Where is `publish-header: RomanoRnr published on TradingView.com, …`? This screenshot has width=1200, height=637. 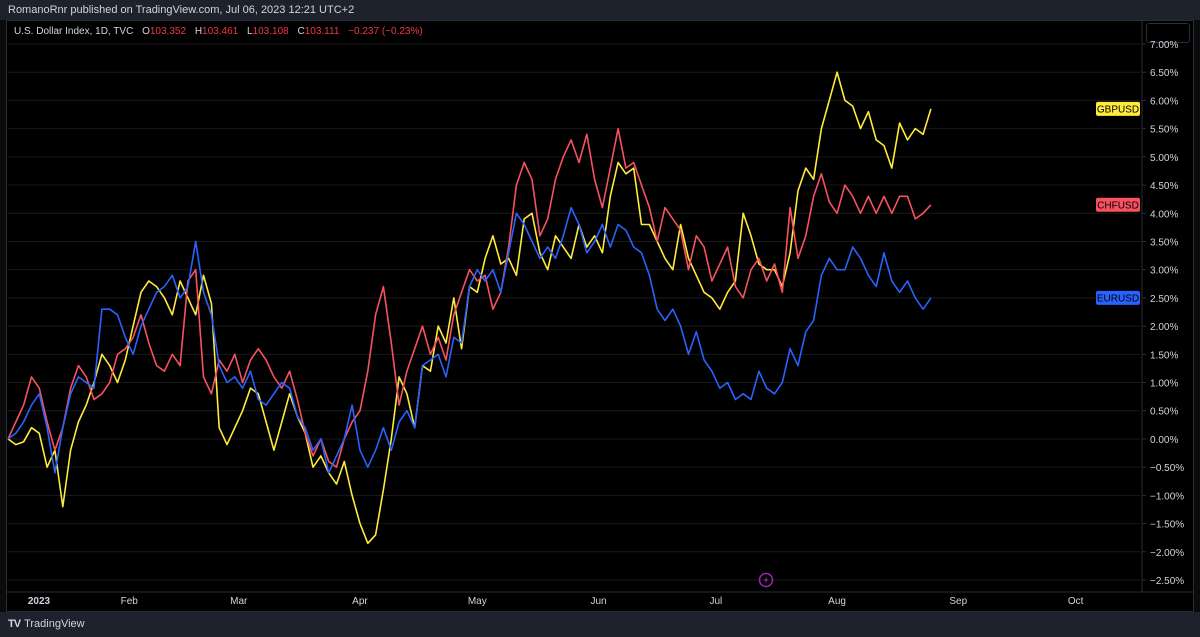 publish-header: RomanoRnr published on TradingView.com, … is located at coordinates (600, 10).